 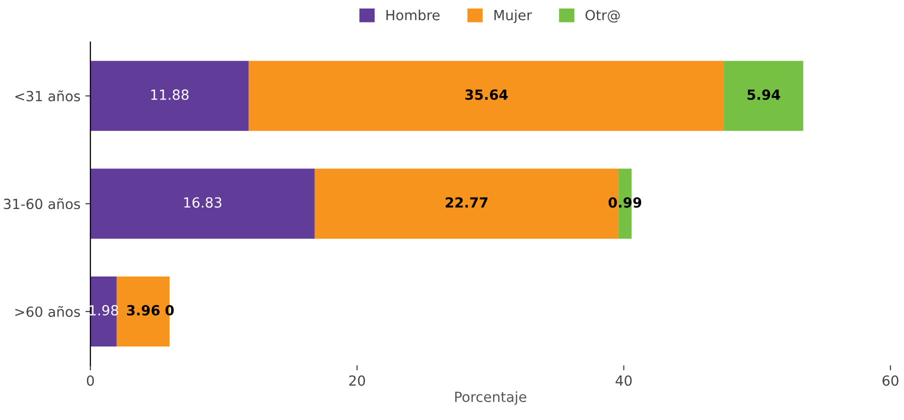 I want to click on y-tick-label: <31 años, so click(x=47, y=96).